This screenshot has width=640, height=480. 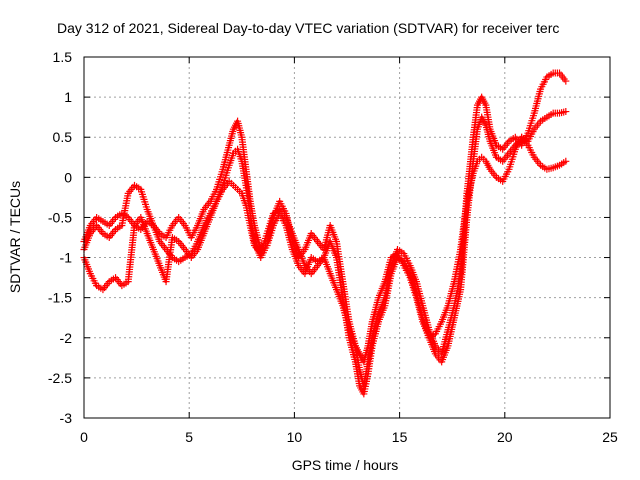 I want to click on y-tick-label: 1.5, so click(x=63, y=57).